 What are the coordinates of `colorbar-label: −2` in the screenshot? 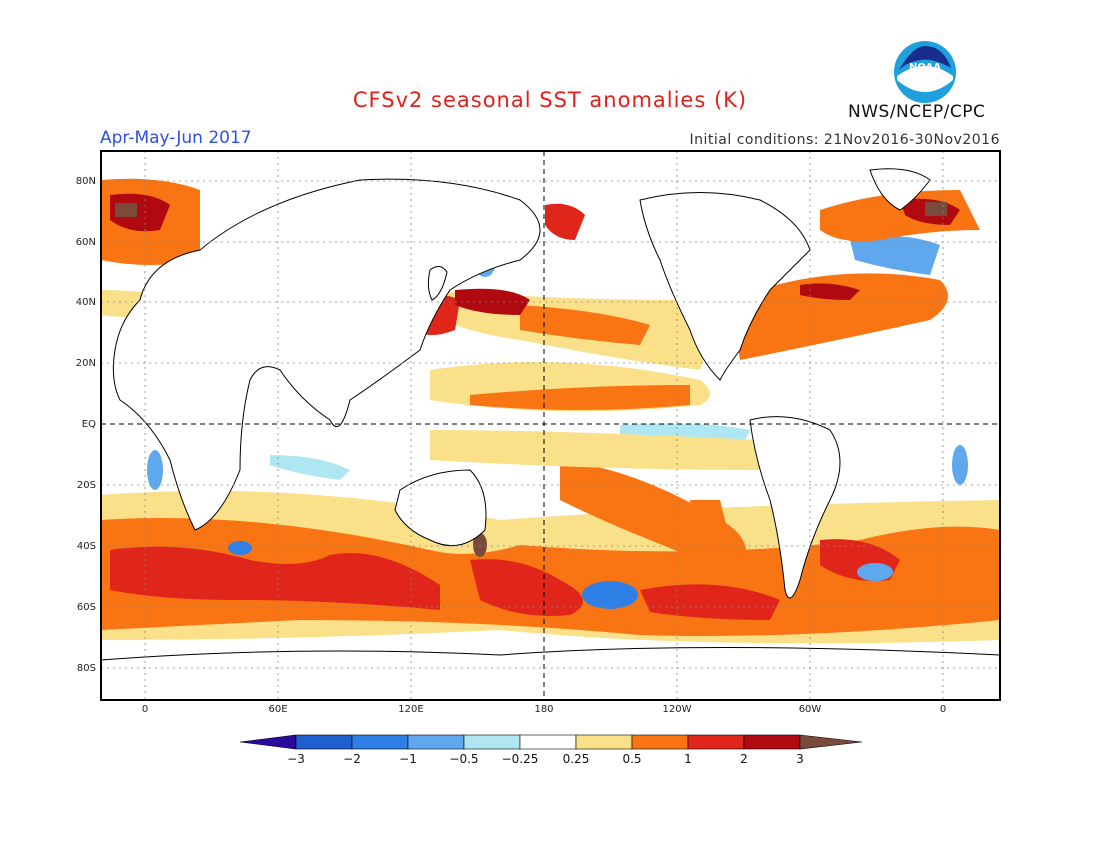 It's located at (352, 759).